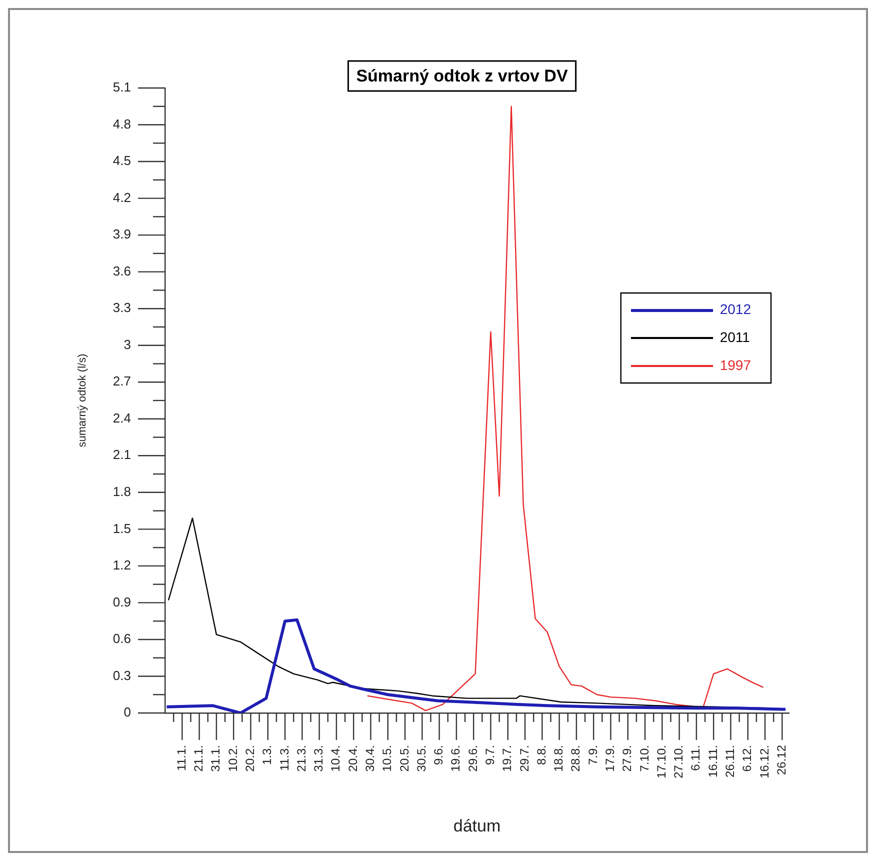 This screenshot has width=880, height=865. Describe the element at coordinates (477, 826) in the screenshot. I see `x-axis-title: dátum` at that location.